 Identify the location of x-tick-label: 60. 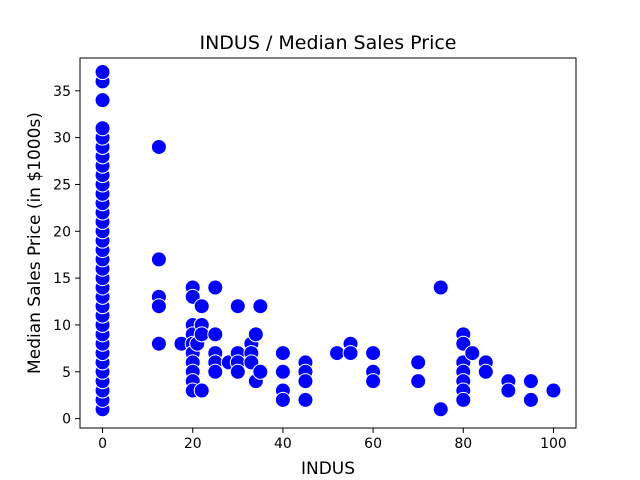
(373, 444).